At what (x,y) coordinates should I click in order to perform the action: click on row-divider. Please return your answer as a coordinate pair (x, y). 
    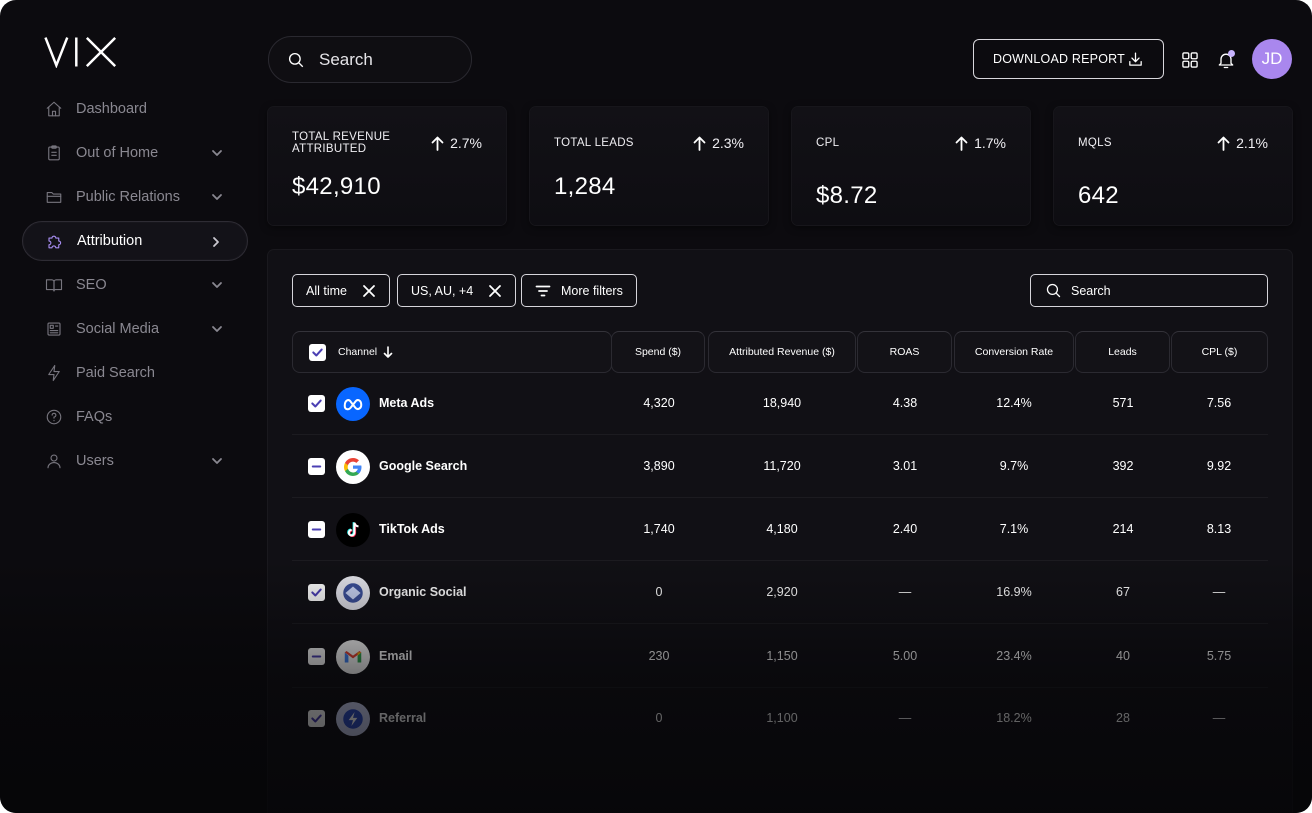
    Looking at the image, I should click on (780, 623).